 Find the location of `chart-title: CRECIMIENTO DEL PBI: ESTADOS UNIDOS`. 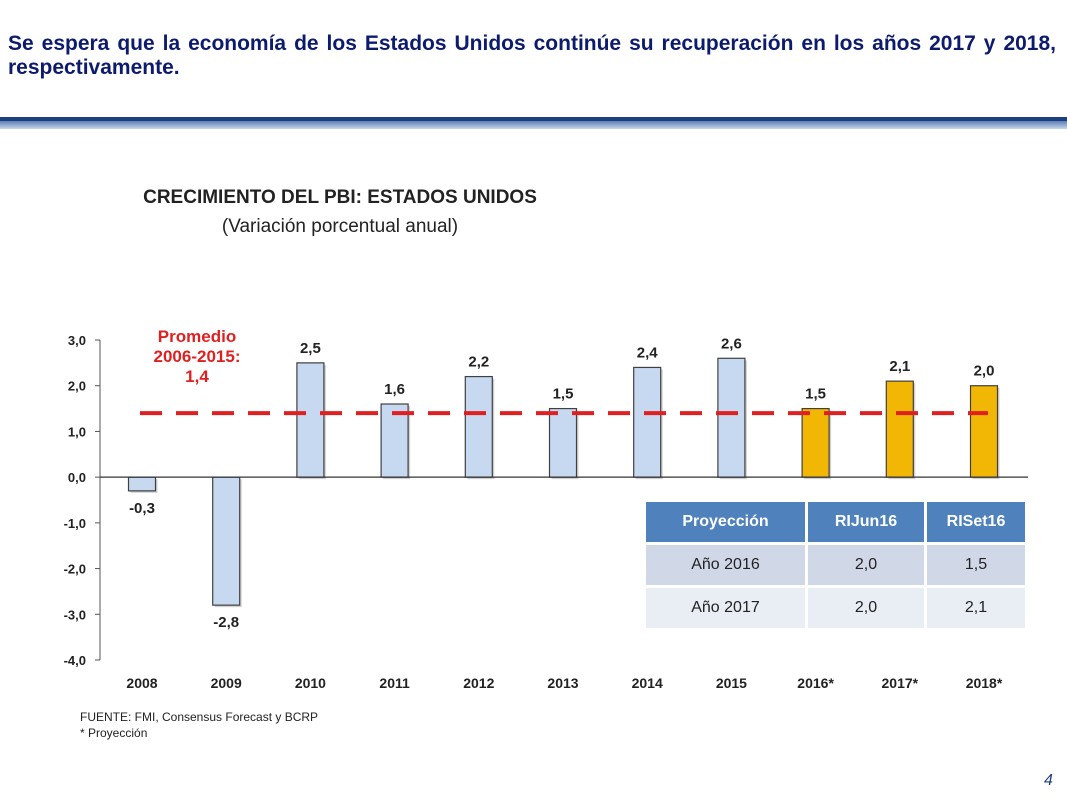

chart-title: CRECIMIENTO DEL PBI: ESTADOS UNIDOS is located at coordinates (340, 197).